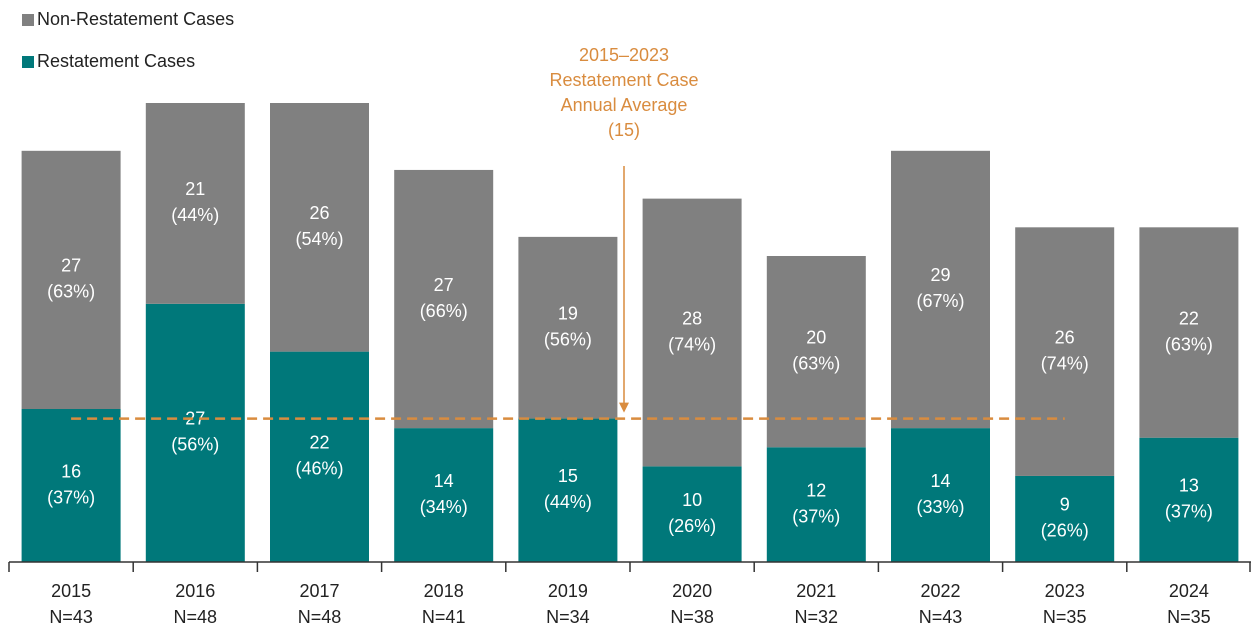 The height and width of the screenshot is (630, 1251). What do you see at coordinates (623, 80) in the screenshot?
I see `annotation-text: Restatement Case` at bounding box center [623, 80].